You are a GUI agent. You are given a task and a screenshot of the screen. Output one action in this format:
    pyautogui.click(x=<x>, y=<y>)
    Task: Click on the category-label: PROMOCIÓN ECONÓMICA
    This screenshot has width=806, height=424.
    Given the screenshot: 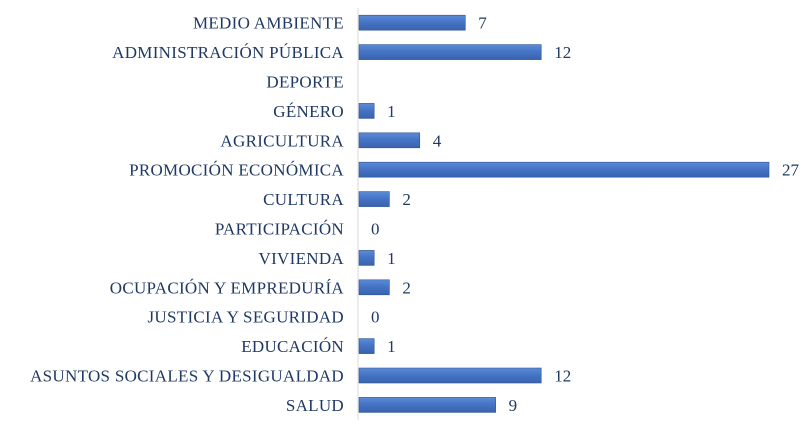 What is the action you would take?
    pyautogui.click(x=236, y=170)
    